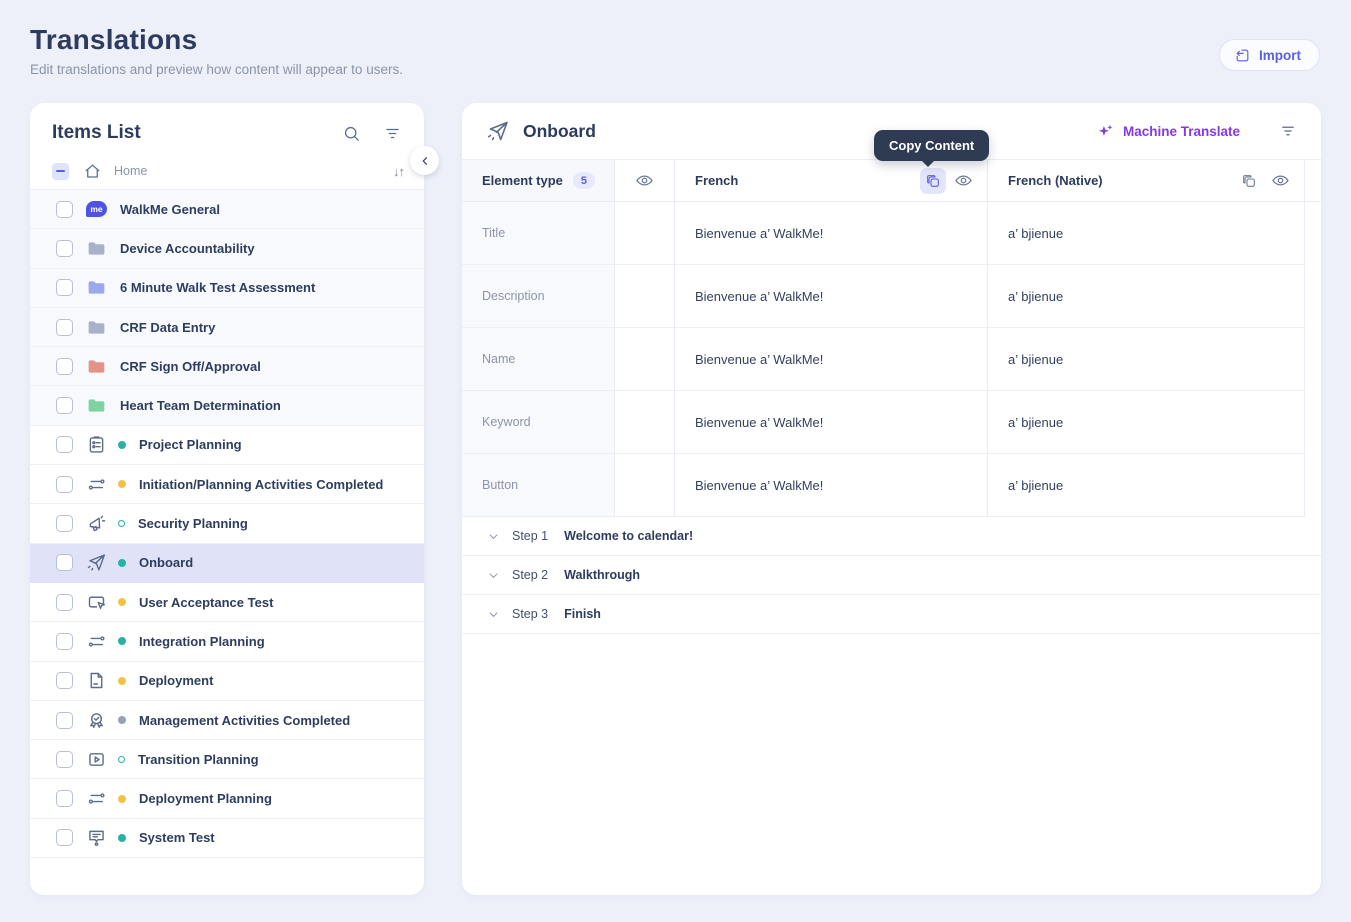 The image size is (1351, 922). Describe the element at coordinates (1146, 180) in the screenshot. I see `native-column-header: French (Native)` at that location.